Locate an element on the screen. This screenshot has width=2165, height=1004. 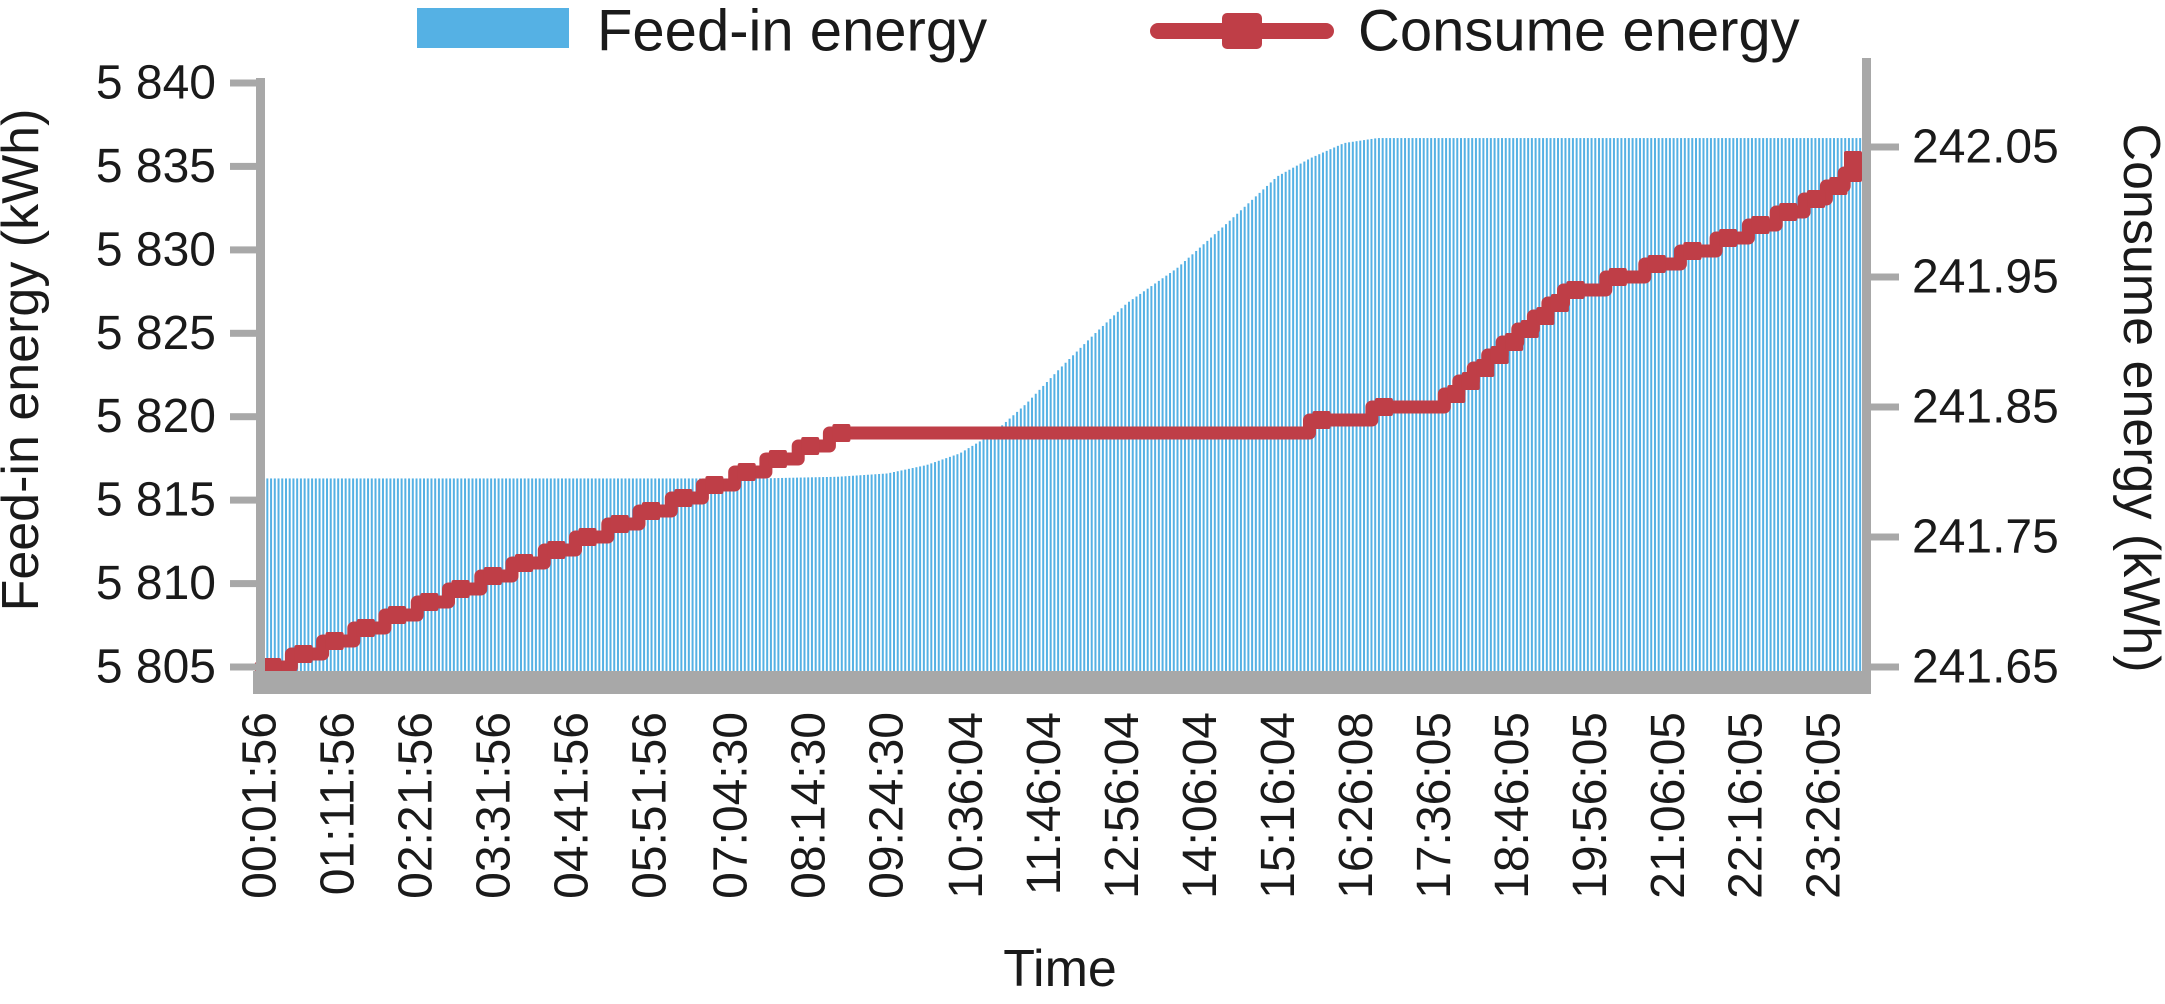
left-axis-spine is located at coordinates (260, 386).